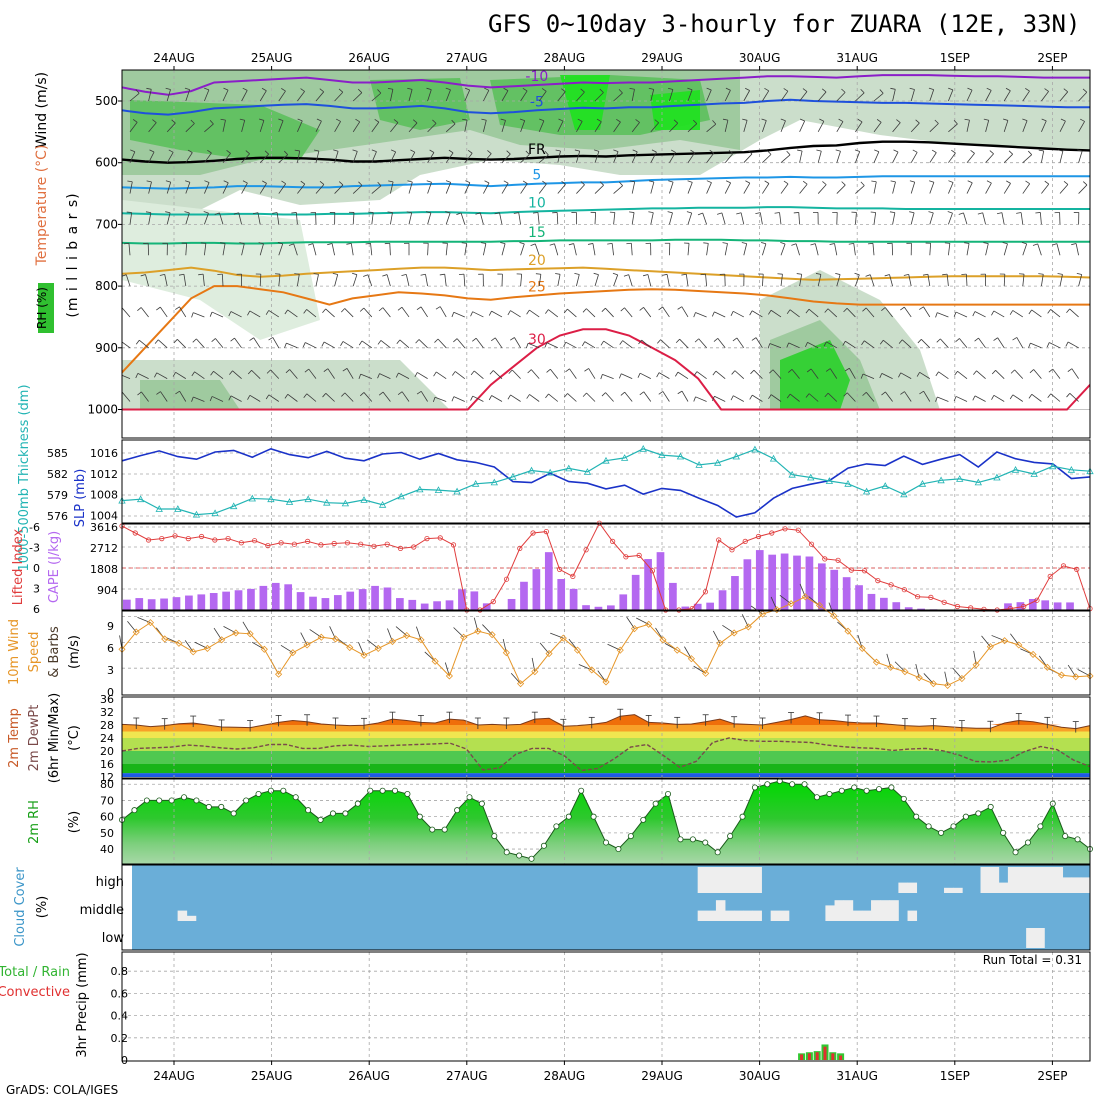 The width and height of the screenshot is (1100, 1100). Describe the element at coordinates (36, 609) in the screenshot. I see `lifted-index-tick-label: 6` at that location.